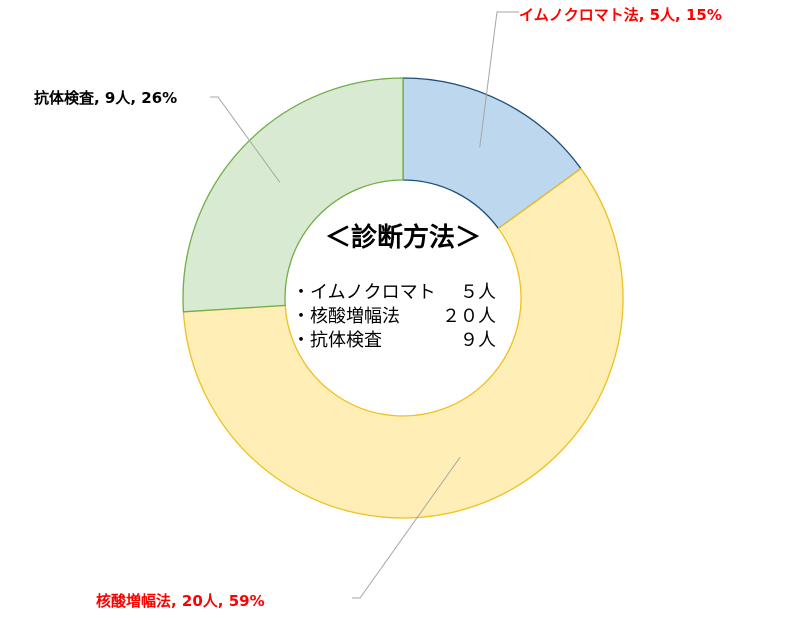 The width and height of the screenshot is (800, 618). Describe the element at coordinates (364, 292) in the screenshot. I see `center-line-1-name: ・イムノクロマト` at that location.